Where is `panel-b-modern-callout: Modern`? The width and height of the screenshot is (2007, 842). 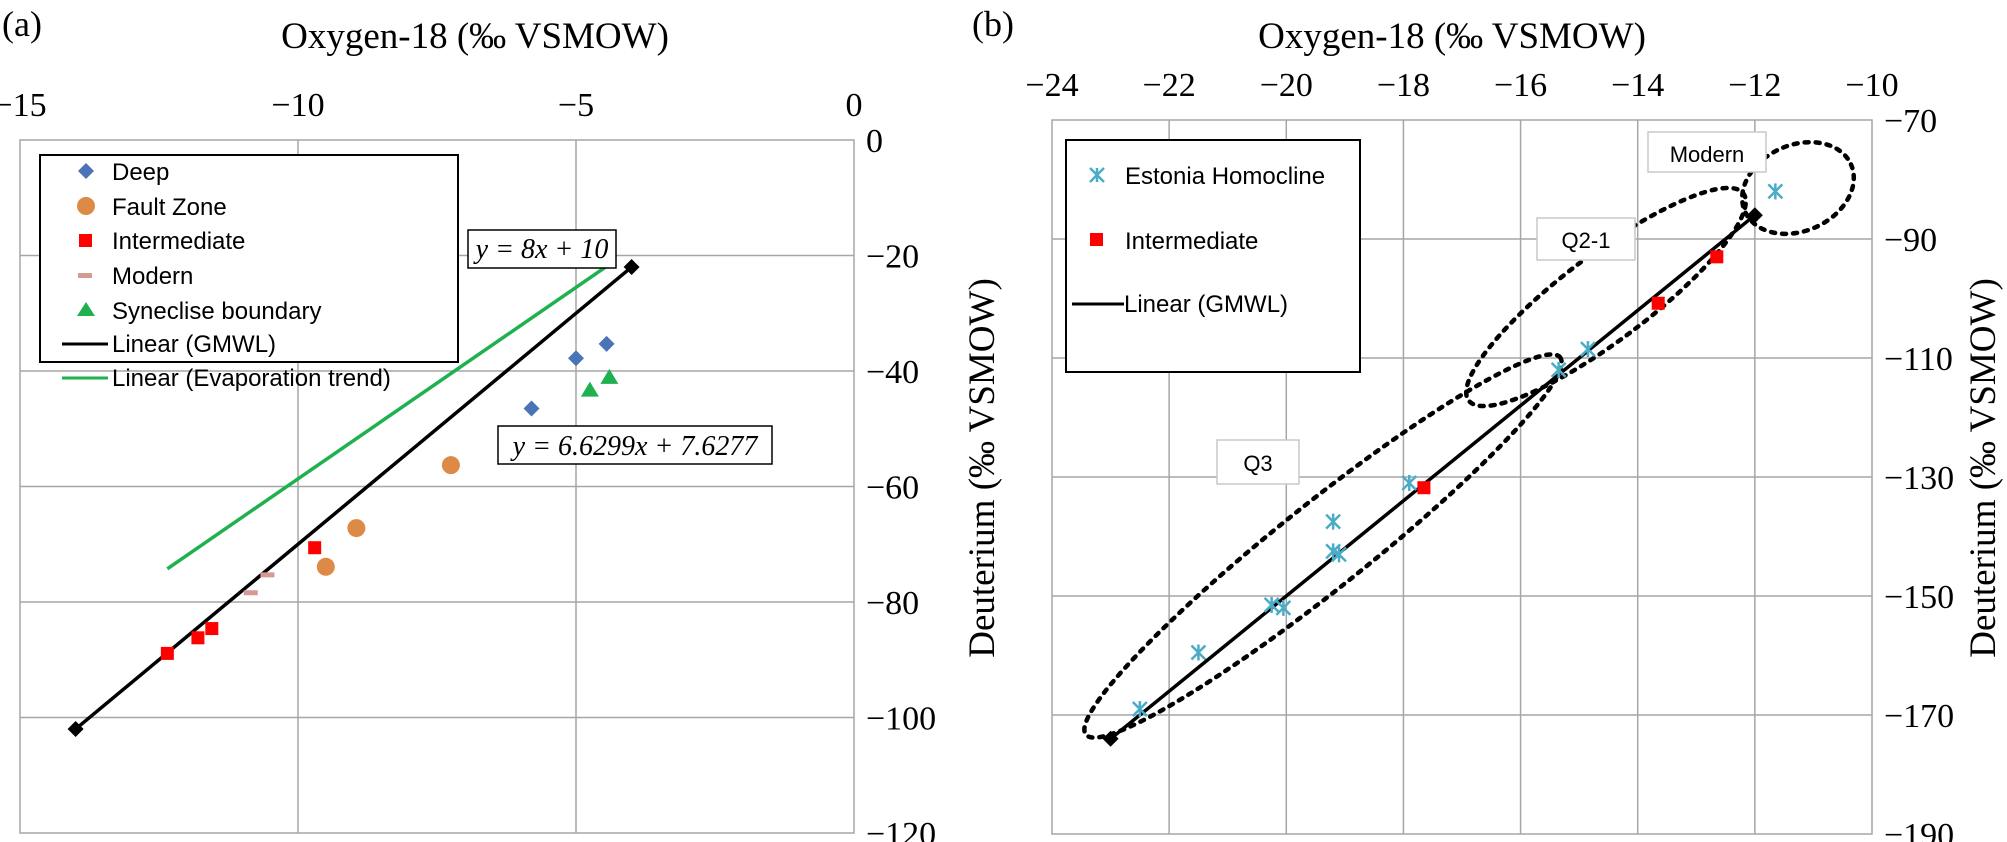 panel-b-modern-callout: Modern is located at coordinates (1707, 152).